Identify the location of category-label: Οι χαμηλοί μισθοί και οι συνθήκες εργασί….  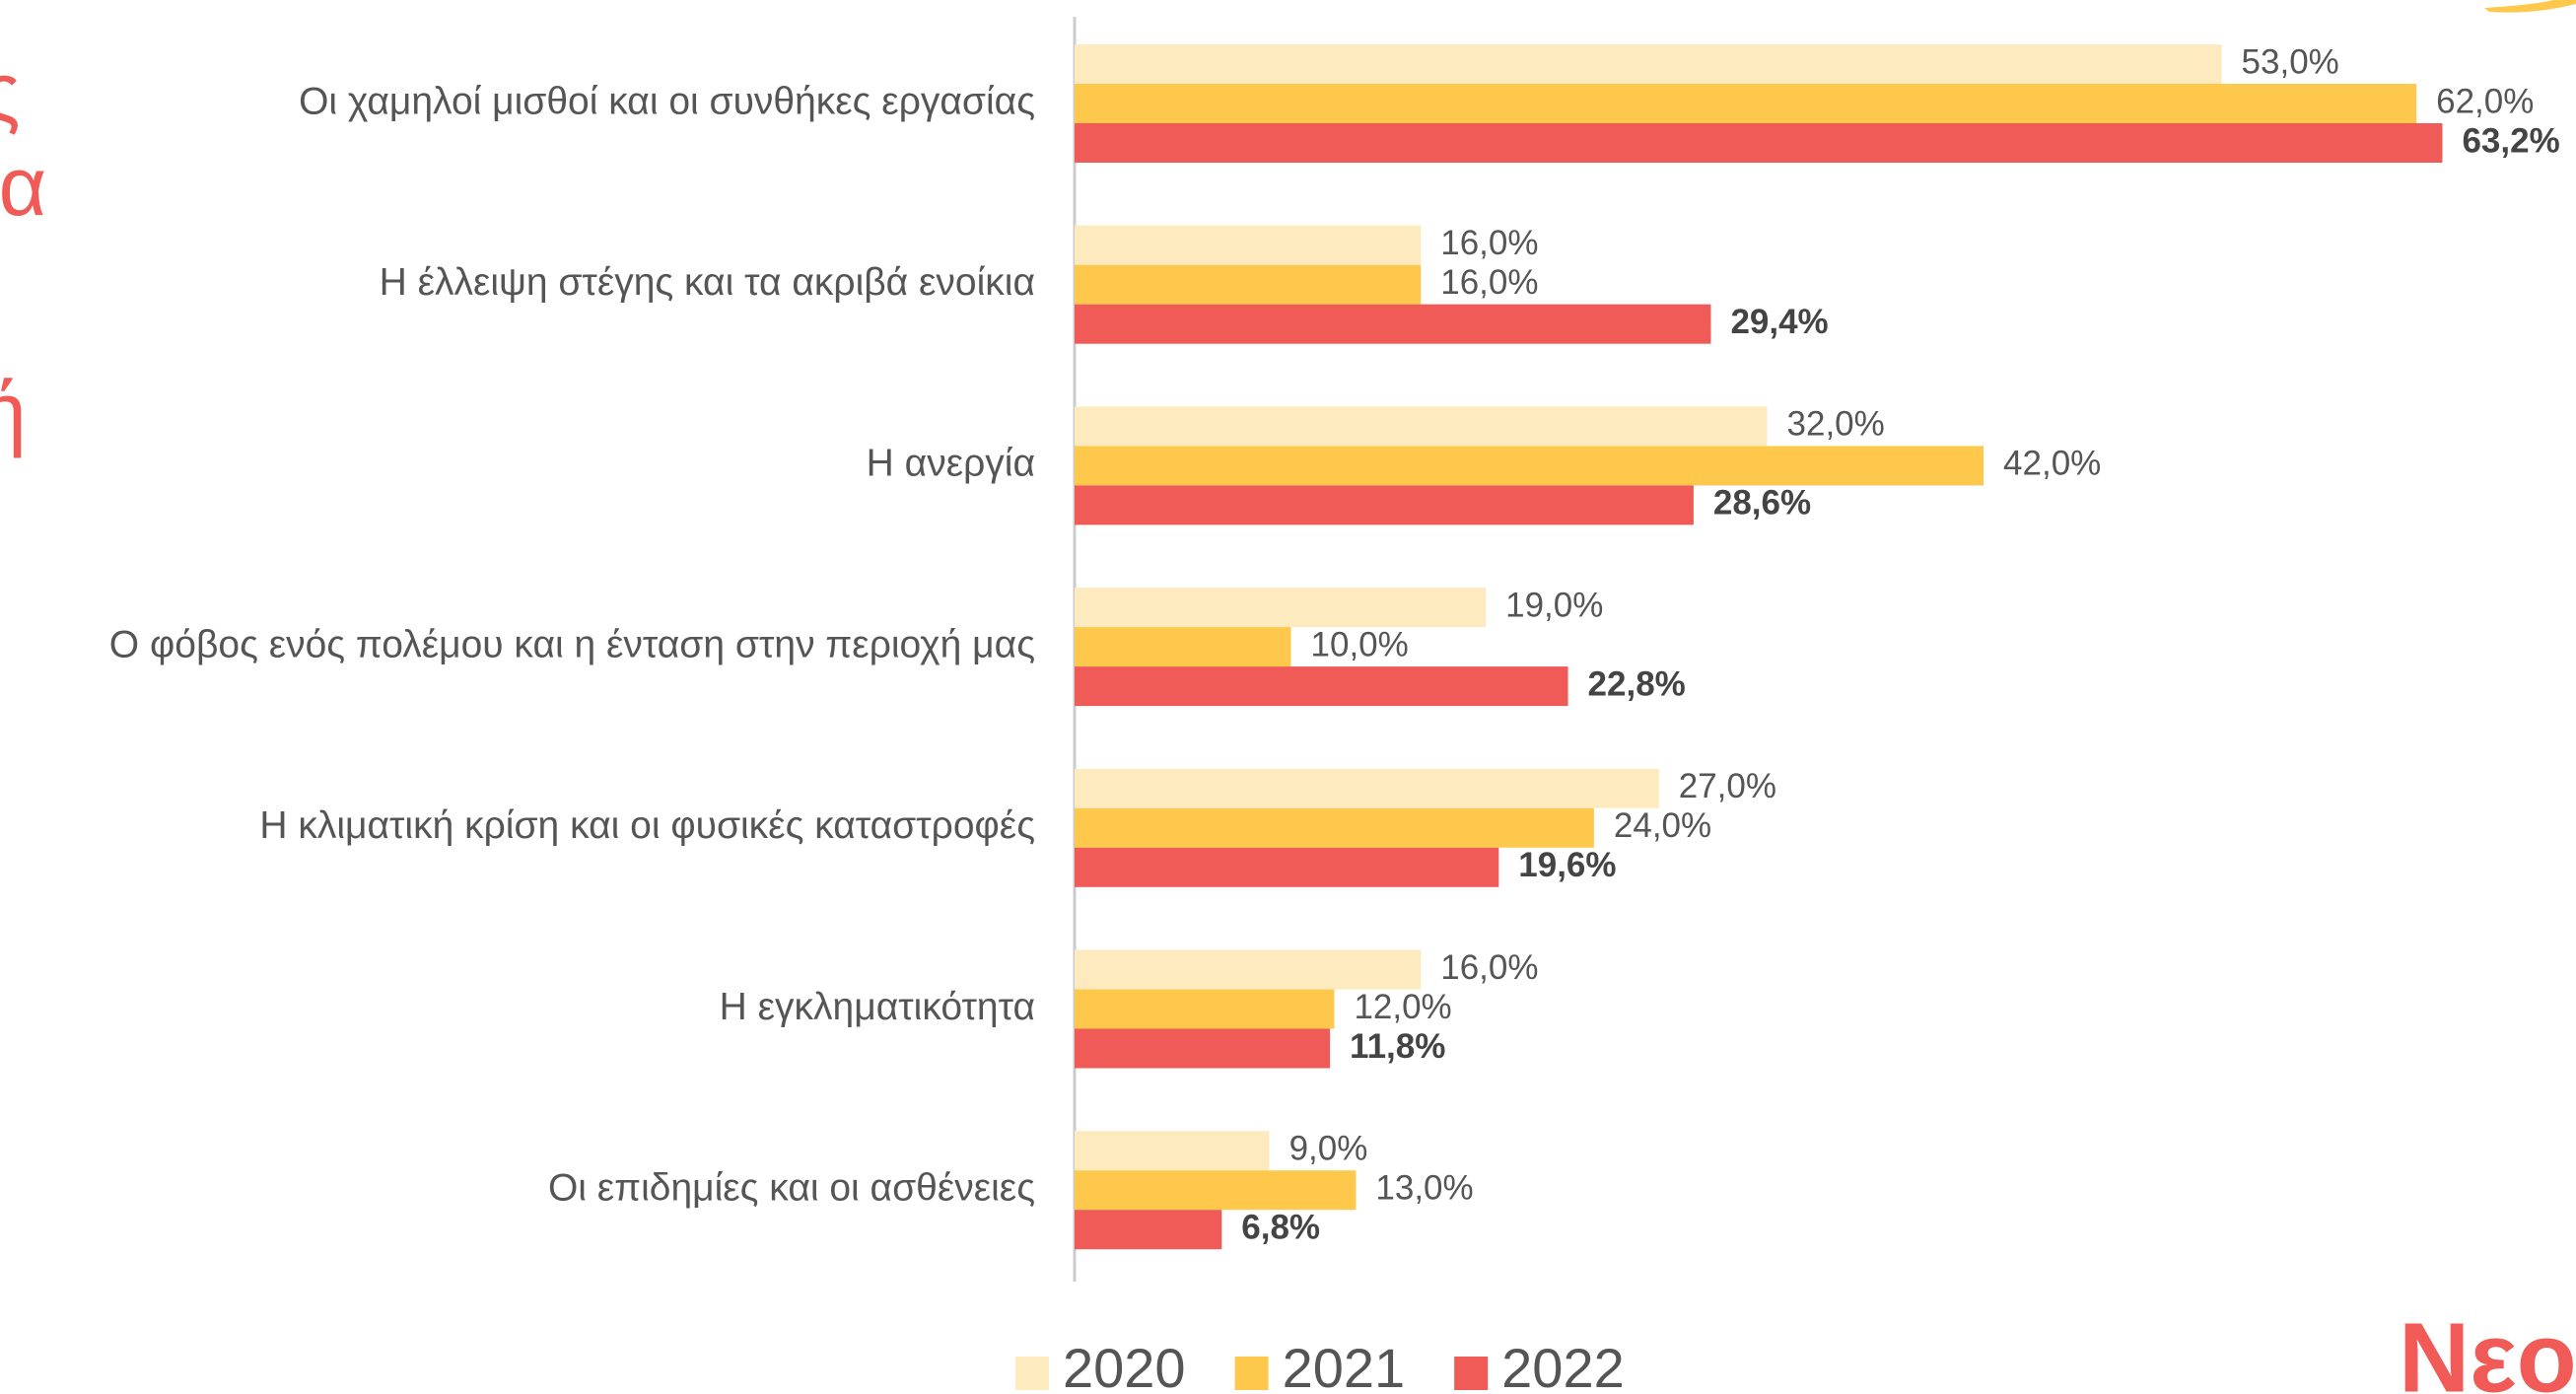
(667, 101).